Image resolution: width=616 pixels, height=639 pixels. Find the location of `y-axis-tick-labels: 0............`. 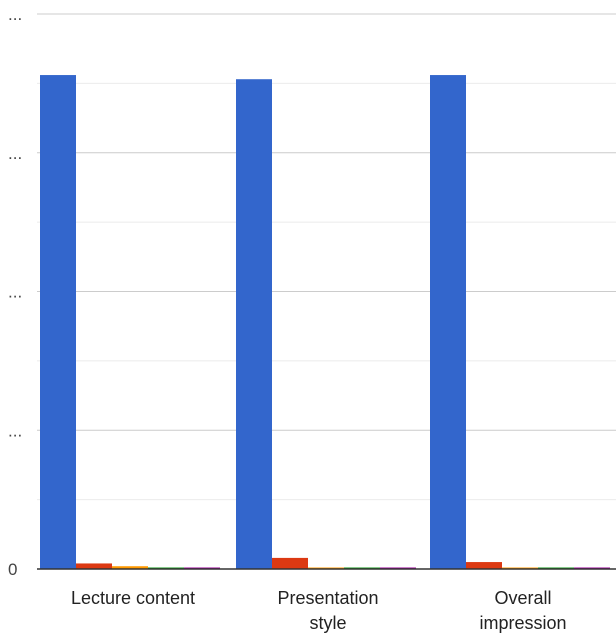

y-axis-tick-labels: 0............ is located at coordinates (15, 292).